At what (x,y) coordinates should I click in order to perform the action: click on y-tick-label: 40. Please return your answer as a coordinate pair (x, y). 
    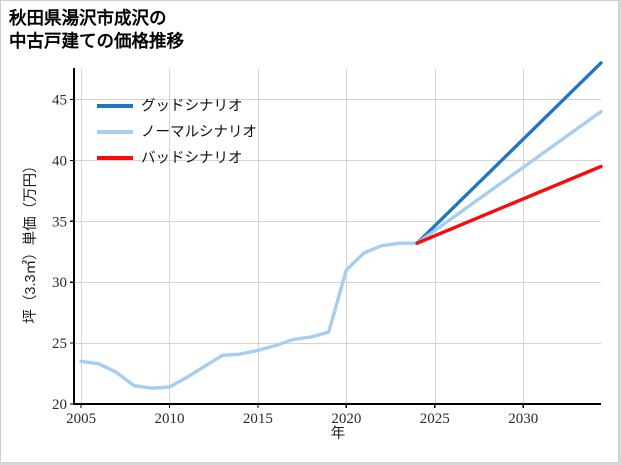
    Looking at the image, I should click on (59, 161).